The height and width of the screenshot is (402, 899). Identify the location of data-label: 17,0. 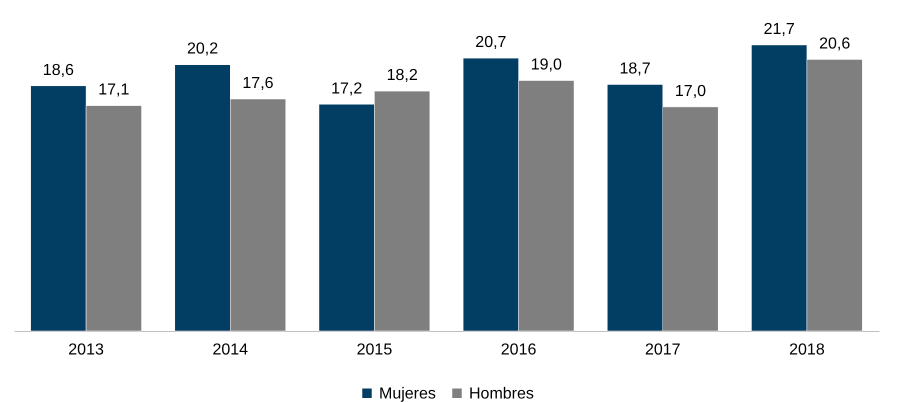
(690, 91).